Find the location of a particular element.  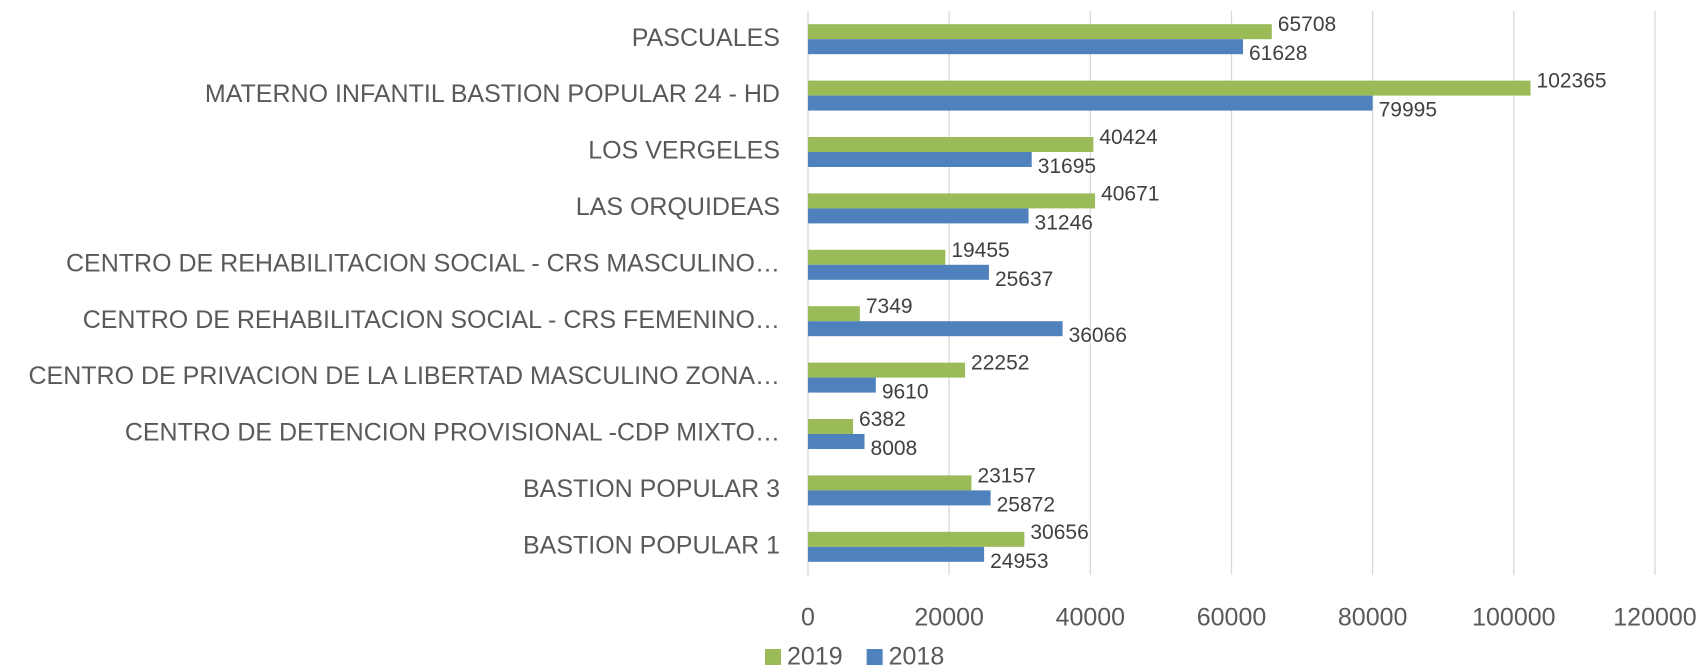

data-label: 79995 is located at coordinates (1408, 110).